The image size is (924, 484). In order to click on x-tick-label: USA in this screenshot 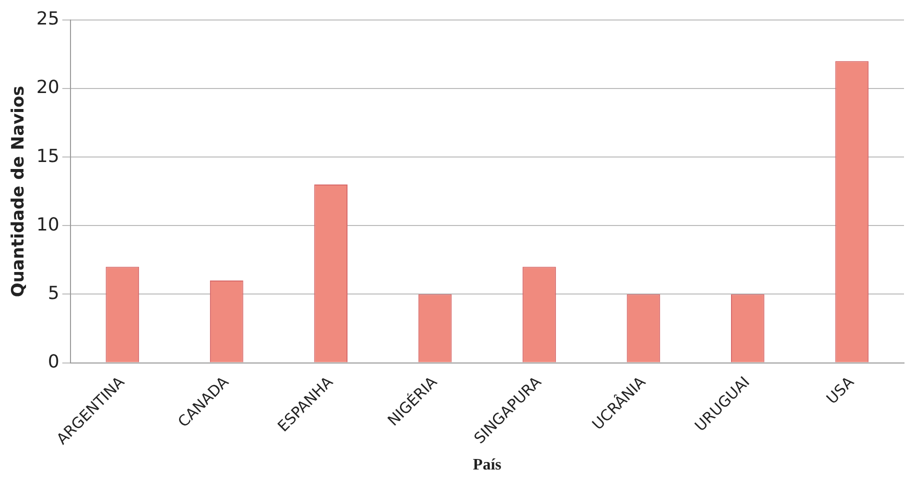, I will do `click(840, 390)`.